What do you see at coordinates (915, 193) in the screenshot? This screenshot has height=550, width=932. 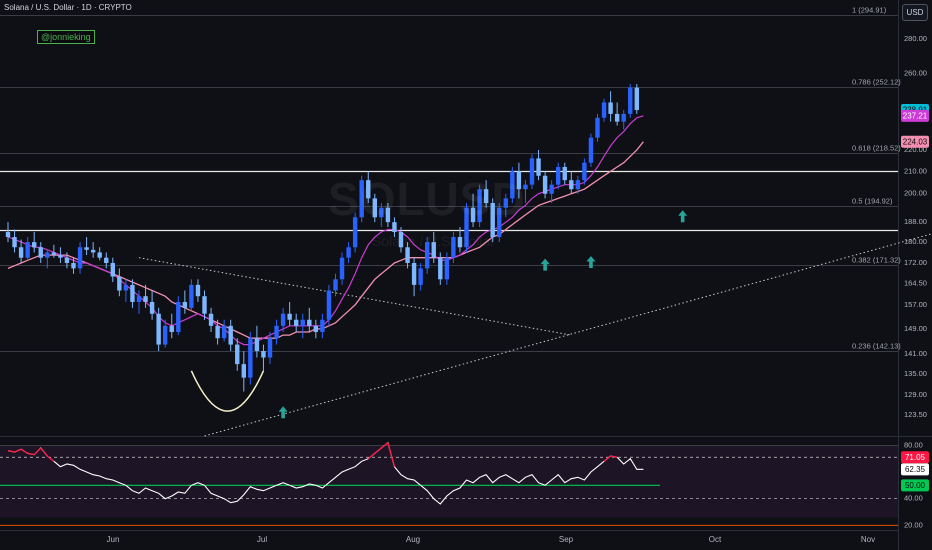 I see `price-axis-tick: 200.00` at bounding box center [915, 193].